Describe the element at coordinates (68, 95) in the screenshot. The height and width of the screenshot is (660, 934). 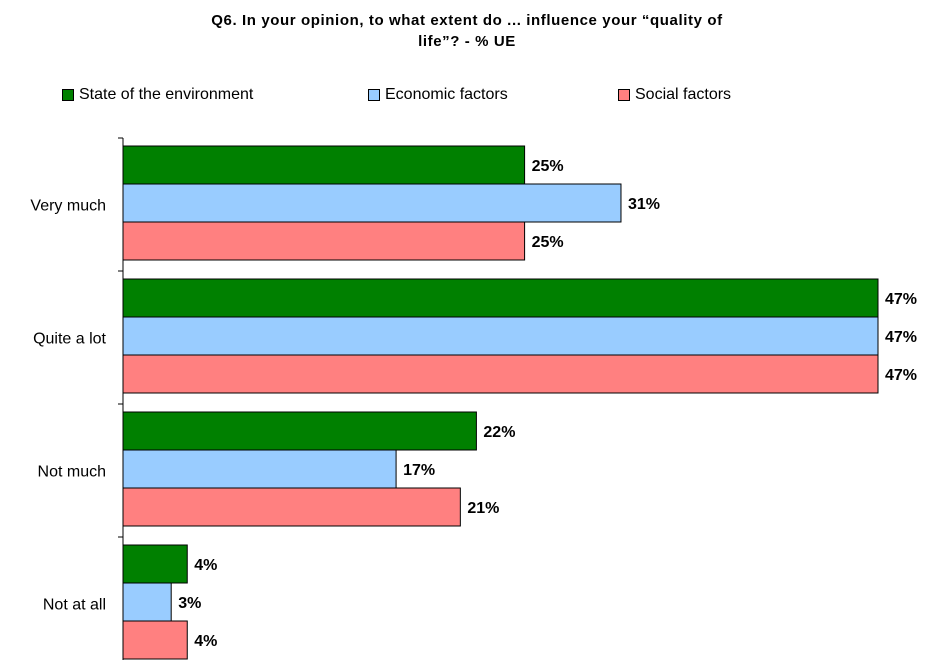
I see `legend-swatch-environment` at that location.